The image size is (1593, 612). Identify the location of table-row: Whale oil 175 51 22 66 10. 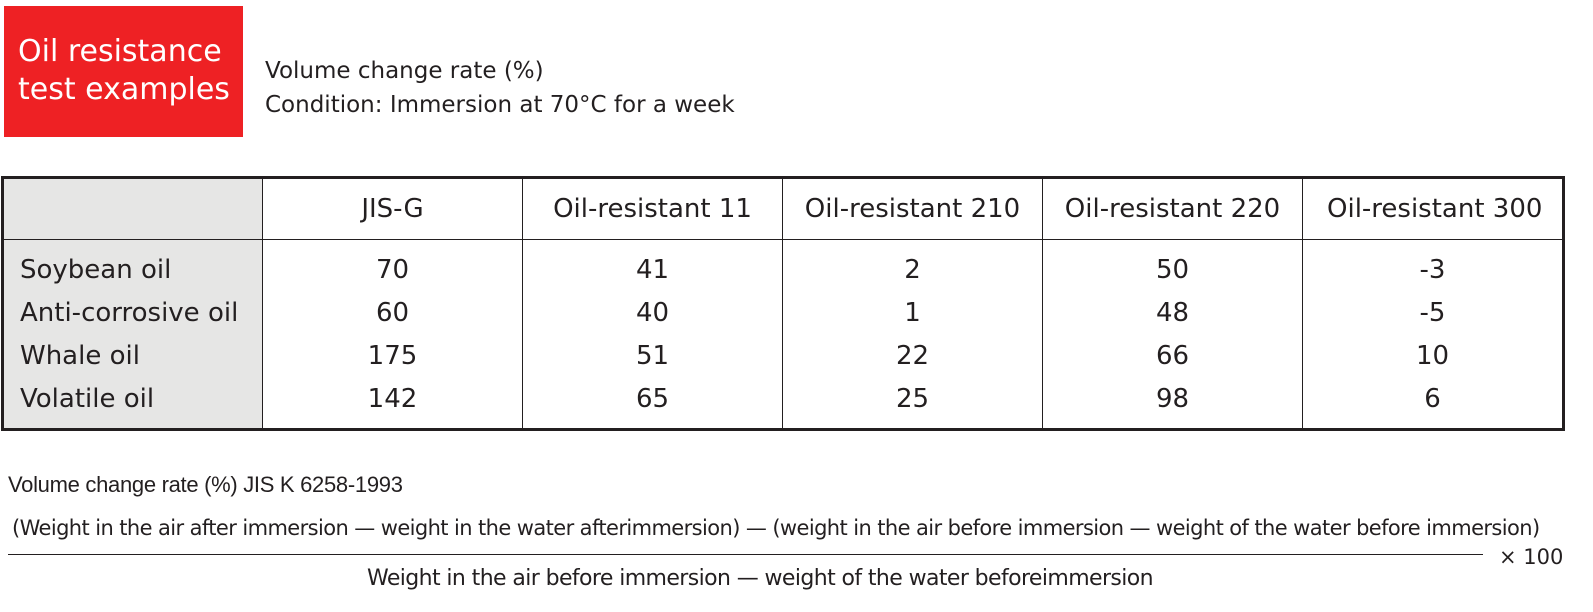
(783, 355).